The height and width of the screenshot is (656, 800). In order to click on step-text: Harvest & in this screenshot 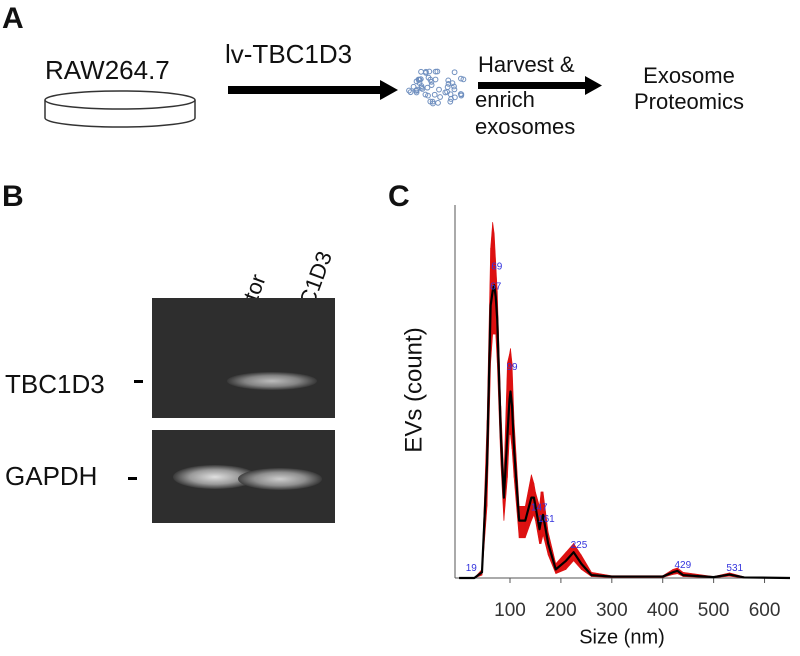, I will do `click(526, 64)`.